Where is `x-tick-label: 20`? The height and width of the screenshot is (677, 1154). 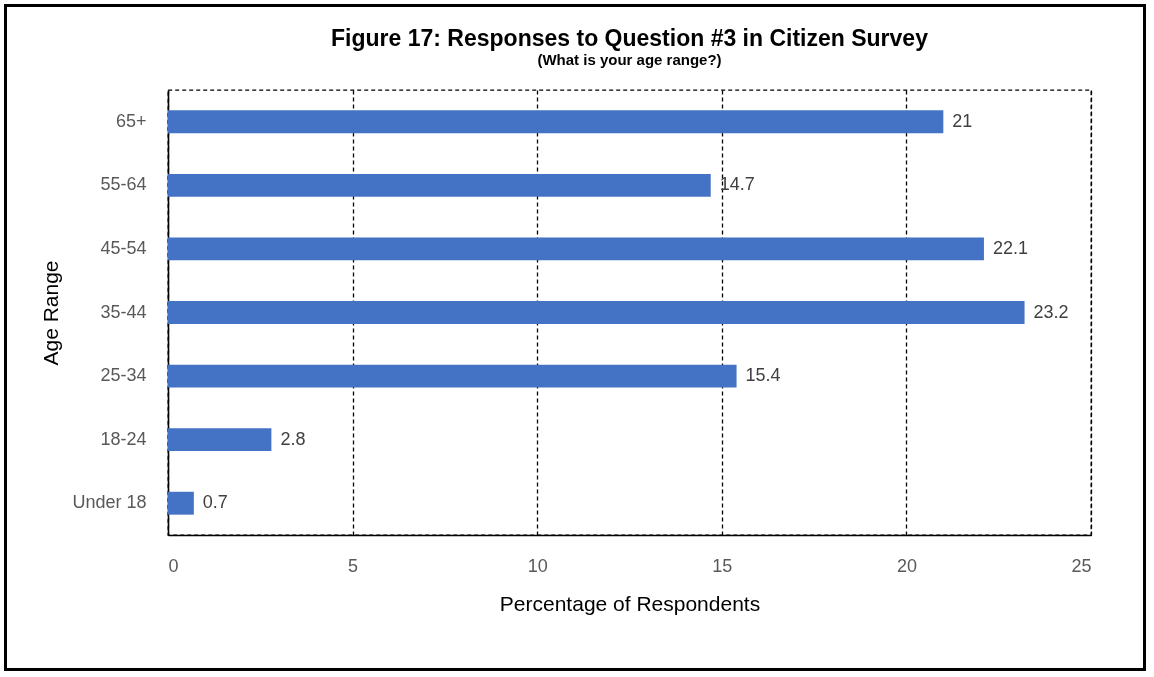
x-tick-label: 20 is located at coordinates (906, 565).